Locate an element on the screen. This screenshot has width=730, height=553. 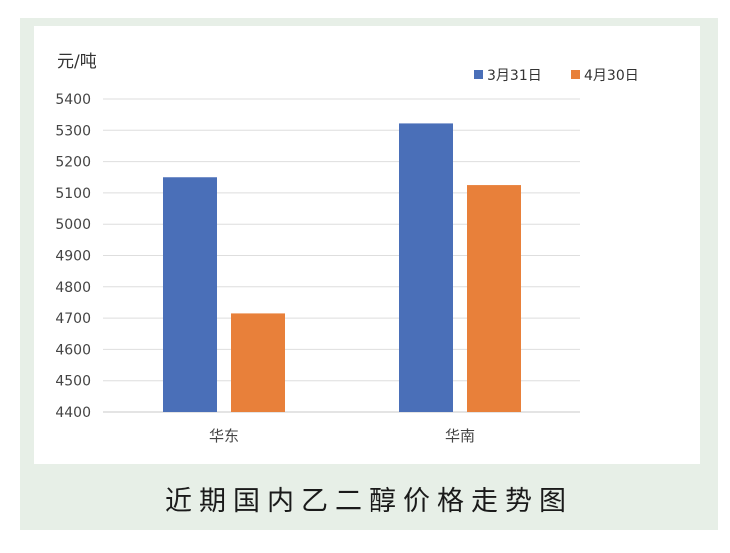
y-tick-label: 5200 is located at coordinates (73, 163).